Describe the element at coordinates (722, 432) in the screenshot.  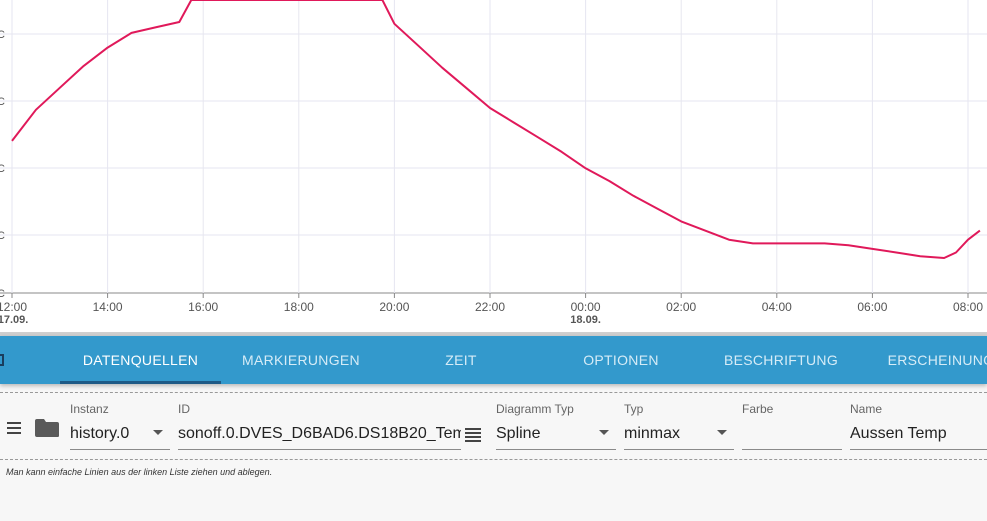
I see `typ-chevron-down-icon` at that location.